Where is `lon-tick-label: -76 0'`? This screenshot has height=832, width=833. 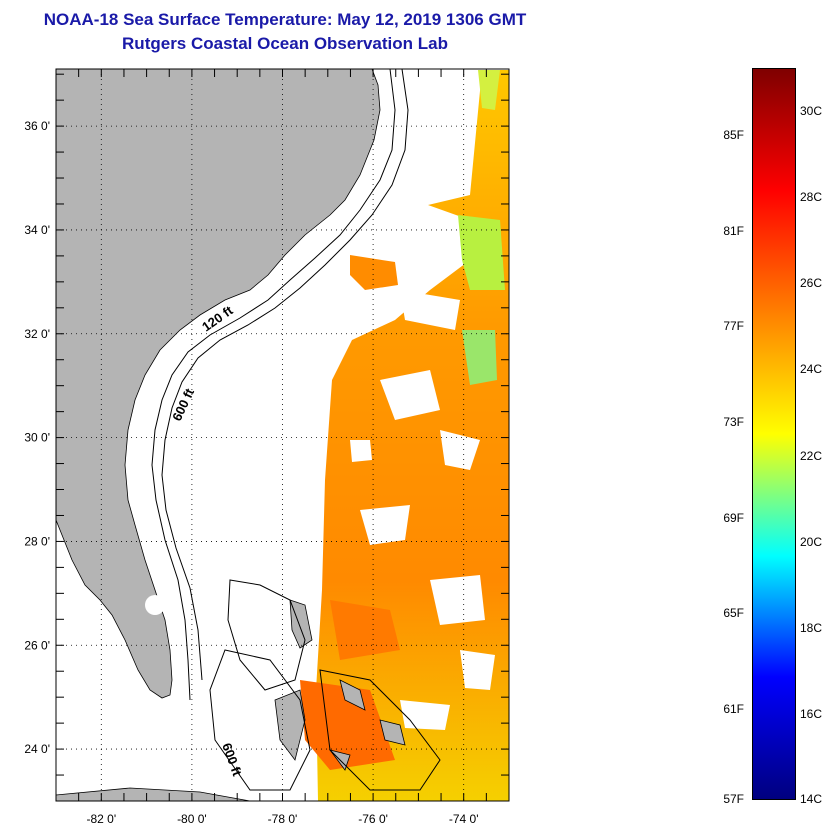
lon-tick-label: -76 0' is located at coordinates (373, 819).